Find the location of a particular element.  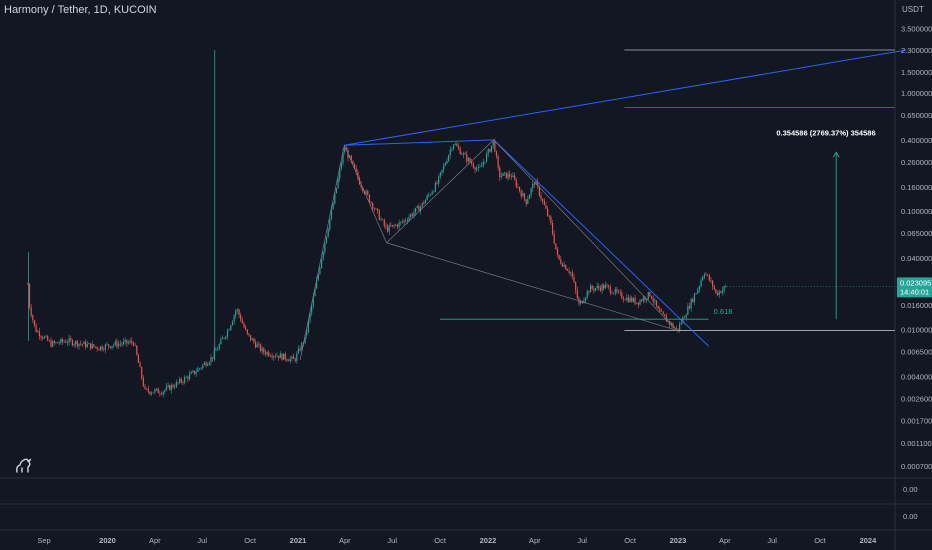

price-tick-label: 0.002600 is located at coordinates (916, 399).